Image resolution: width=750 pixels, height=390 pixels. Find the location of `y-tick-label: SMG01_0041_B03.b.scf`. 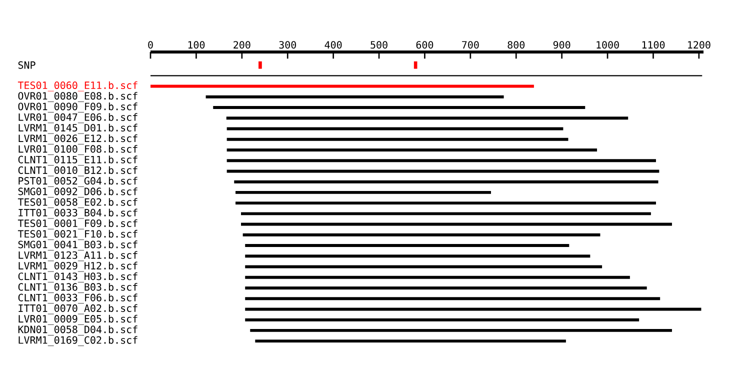

y-tick-label: SMG01_0041_B03.b.scf is located at coordinates (78, 245).